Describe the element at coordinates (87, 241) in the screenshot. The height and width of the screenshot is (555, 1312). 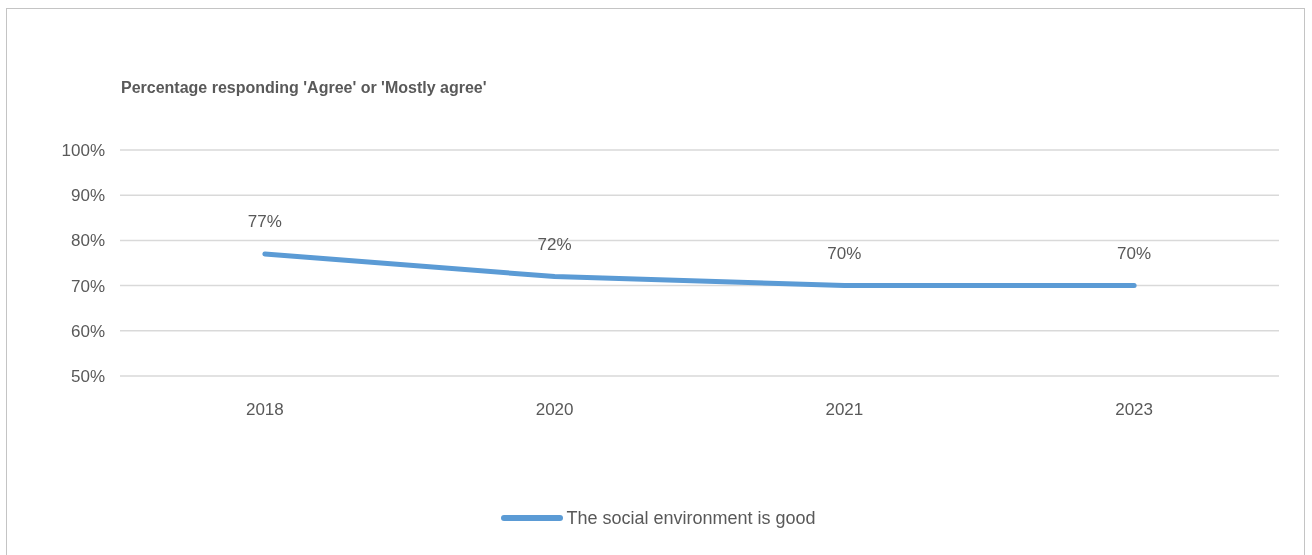
I see `y-tick-label: 80%` at that location.